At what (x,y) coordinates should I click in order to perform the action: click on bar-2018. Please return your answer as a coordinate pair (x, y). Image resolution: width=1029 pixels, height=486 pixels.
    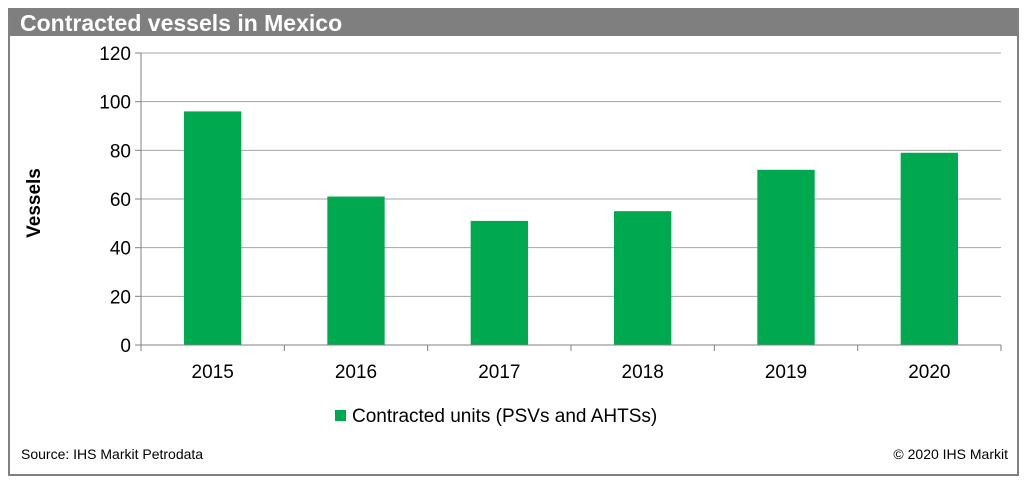
    Looking at the image, I should click on (643, 278).